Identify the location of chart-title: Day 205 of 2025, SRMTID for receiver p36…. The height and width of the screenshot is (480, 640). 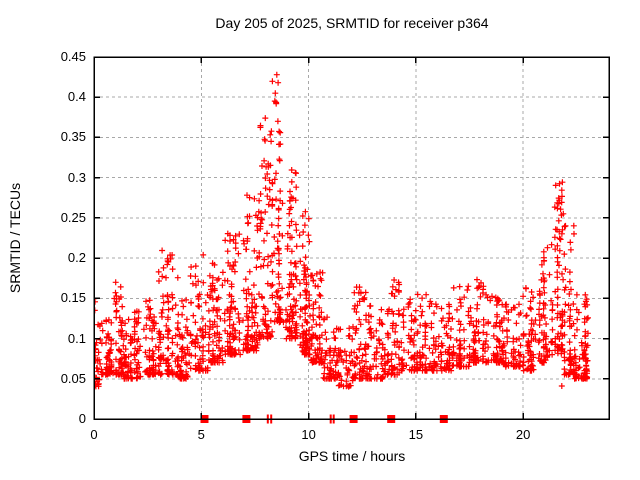
(352, 23).